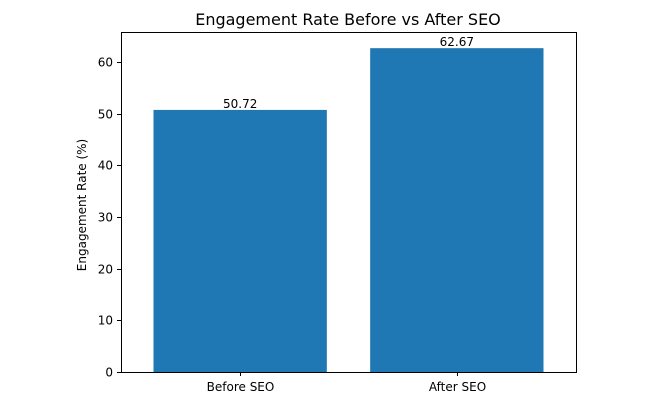 Image resolution: width=669 pixels, height=403 pixels. What do you see at coordinates (105, 270) in the screenshot?
I see `y-tick-label: 20` at bounding box center [105, 270].